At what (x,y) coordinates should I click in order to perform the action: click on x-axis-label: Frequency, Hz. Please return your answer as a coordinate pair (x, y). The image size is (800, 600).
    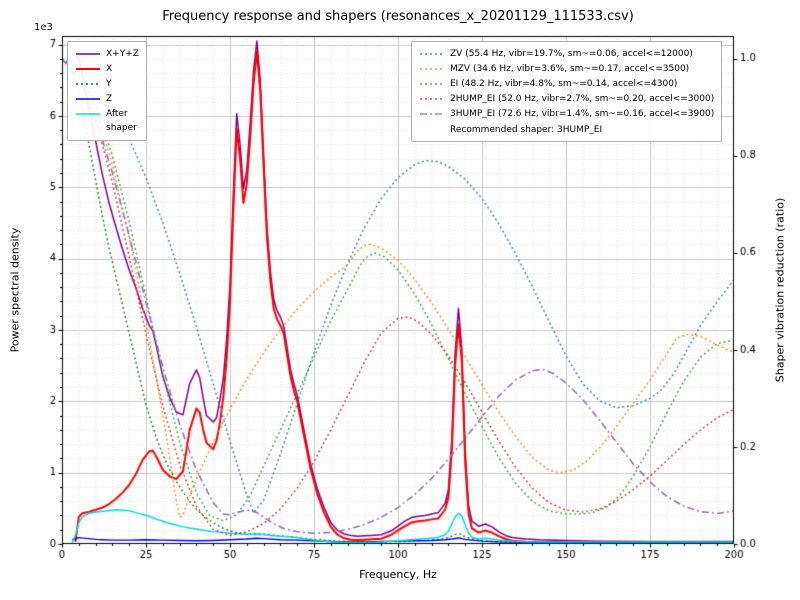
    Looking at the image, I should click on (398, 574).